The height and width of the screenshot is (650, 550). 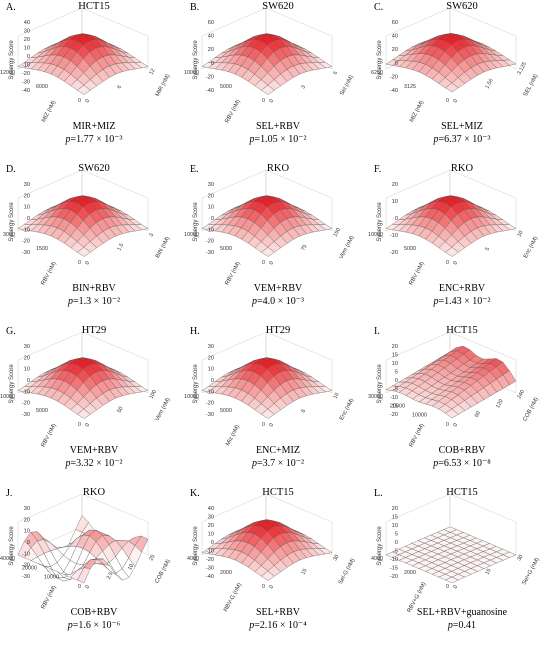 What do you see at coordinates (347, 572) in the screenshot?
I see `y-axis-label: Sel-G (nM)` at bounding box center [347, 572].